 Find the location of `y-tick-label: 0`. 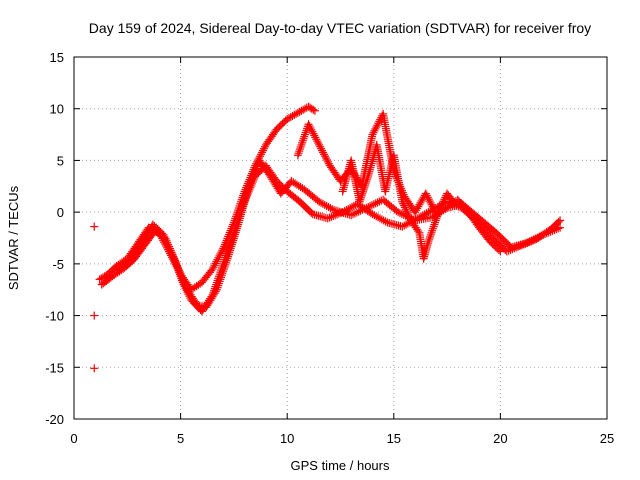

y-tick-label: 0 is located at coordinates (60, 212).